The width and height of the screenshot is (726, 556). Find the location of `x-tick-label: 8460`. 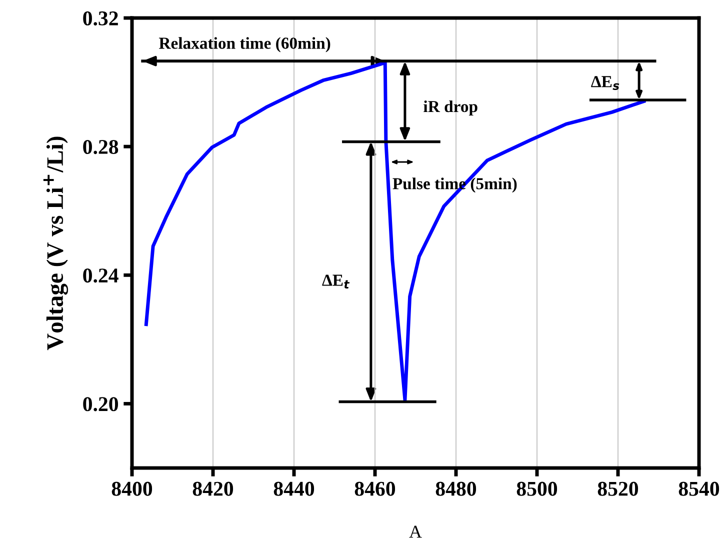

x-tick-label: 8460 is located at coordinates (375, 489).